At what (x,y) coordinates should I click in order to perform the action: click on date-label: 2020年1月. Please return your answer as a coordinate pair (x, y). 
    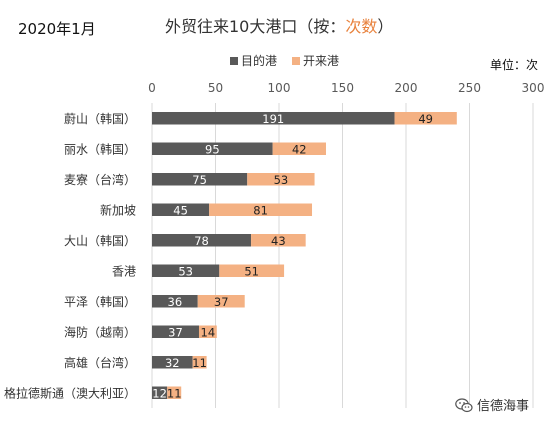
    Looking at the image, I should click on (57, 29).